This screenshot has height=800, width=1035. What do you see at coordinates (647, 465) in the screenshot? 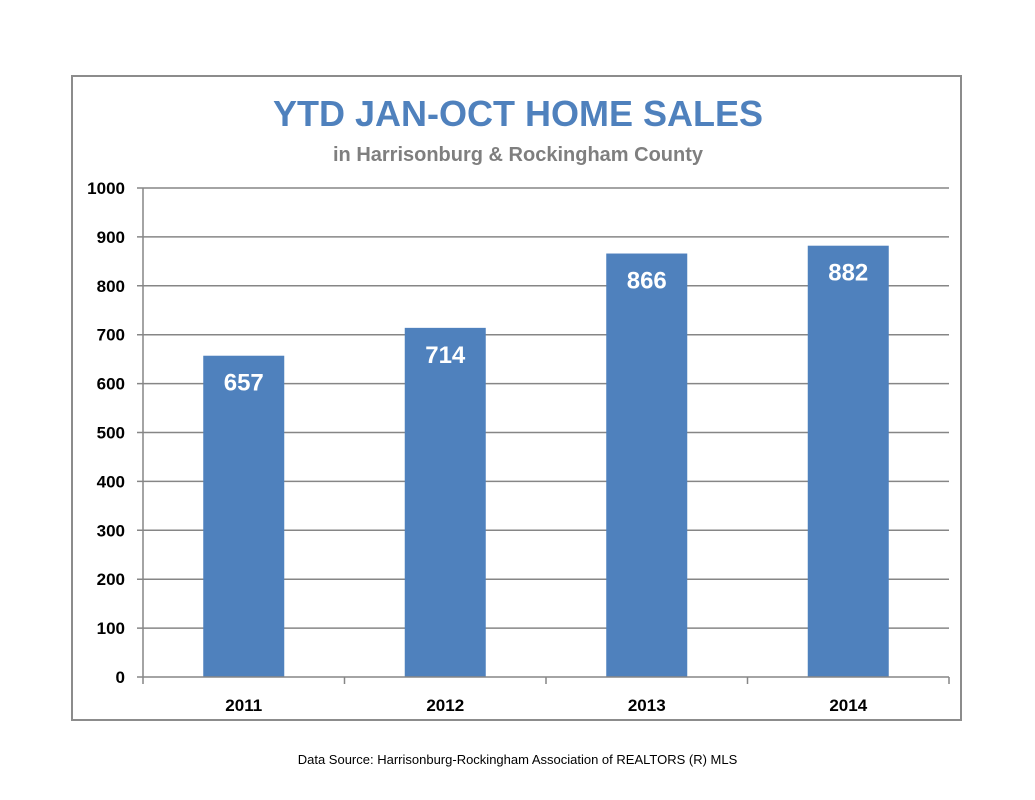
I see `bar-2013` at bounding box center [647, 465].